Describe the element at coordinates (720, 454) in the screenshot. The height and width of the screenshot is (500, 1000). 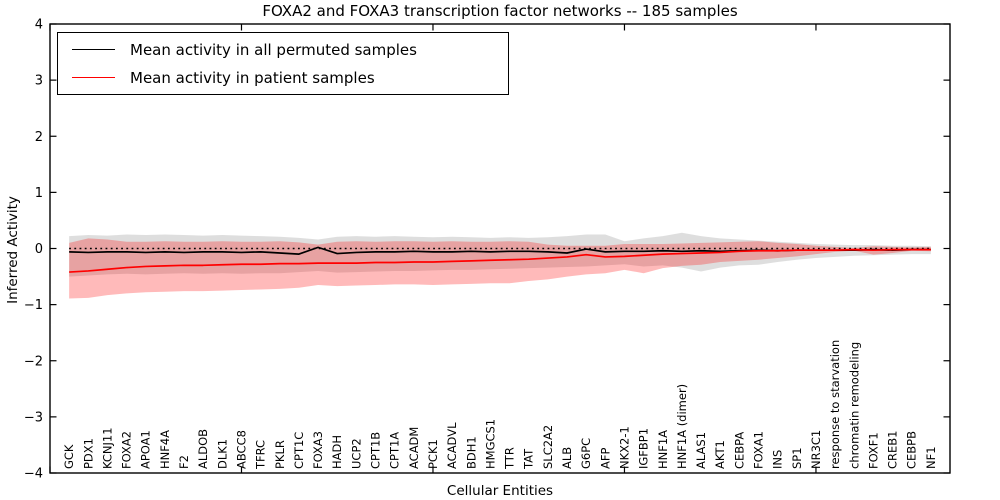
I see `x-category-label: AKT1` at that location.